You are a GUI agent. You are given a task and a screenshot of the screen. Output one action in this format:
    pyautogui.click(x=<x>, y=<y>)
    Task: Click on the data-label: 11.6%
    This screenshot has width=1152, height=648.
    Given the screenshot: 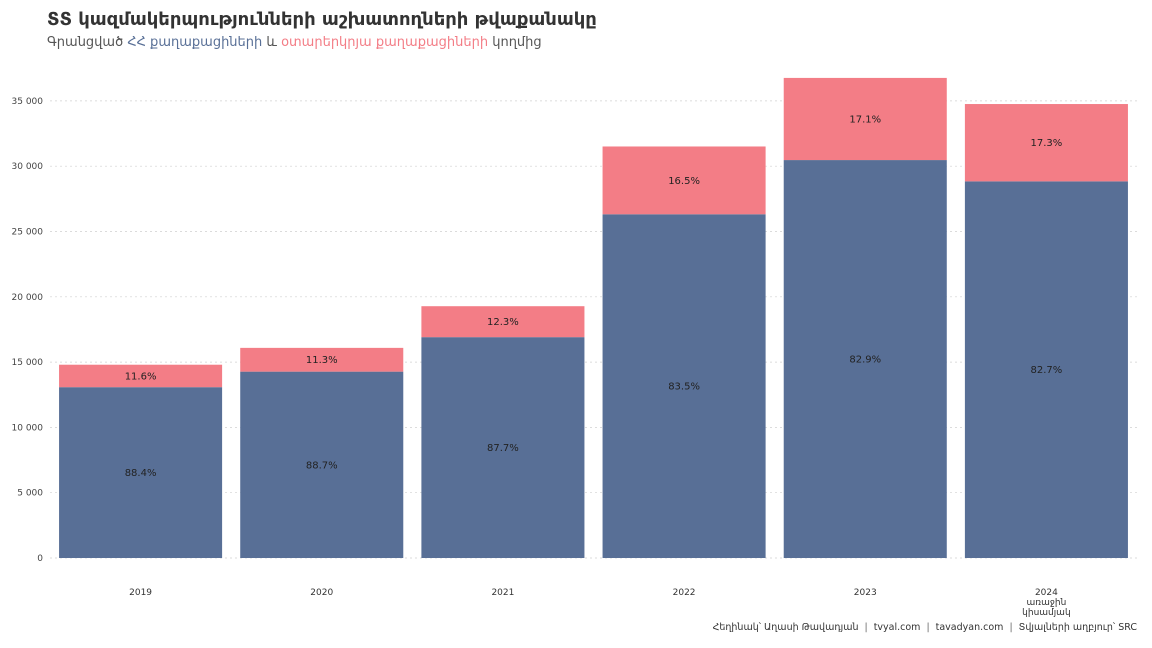 What is the action you would take?
    pyautogui.click(x=141, y=376)
    